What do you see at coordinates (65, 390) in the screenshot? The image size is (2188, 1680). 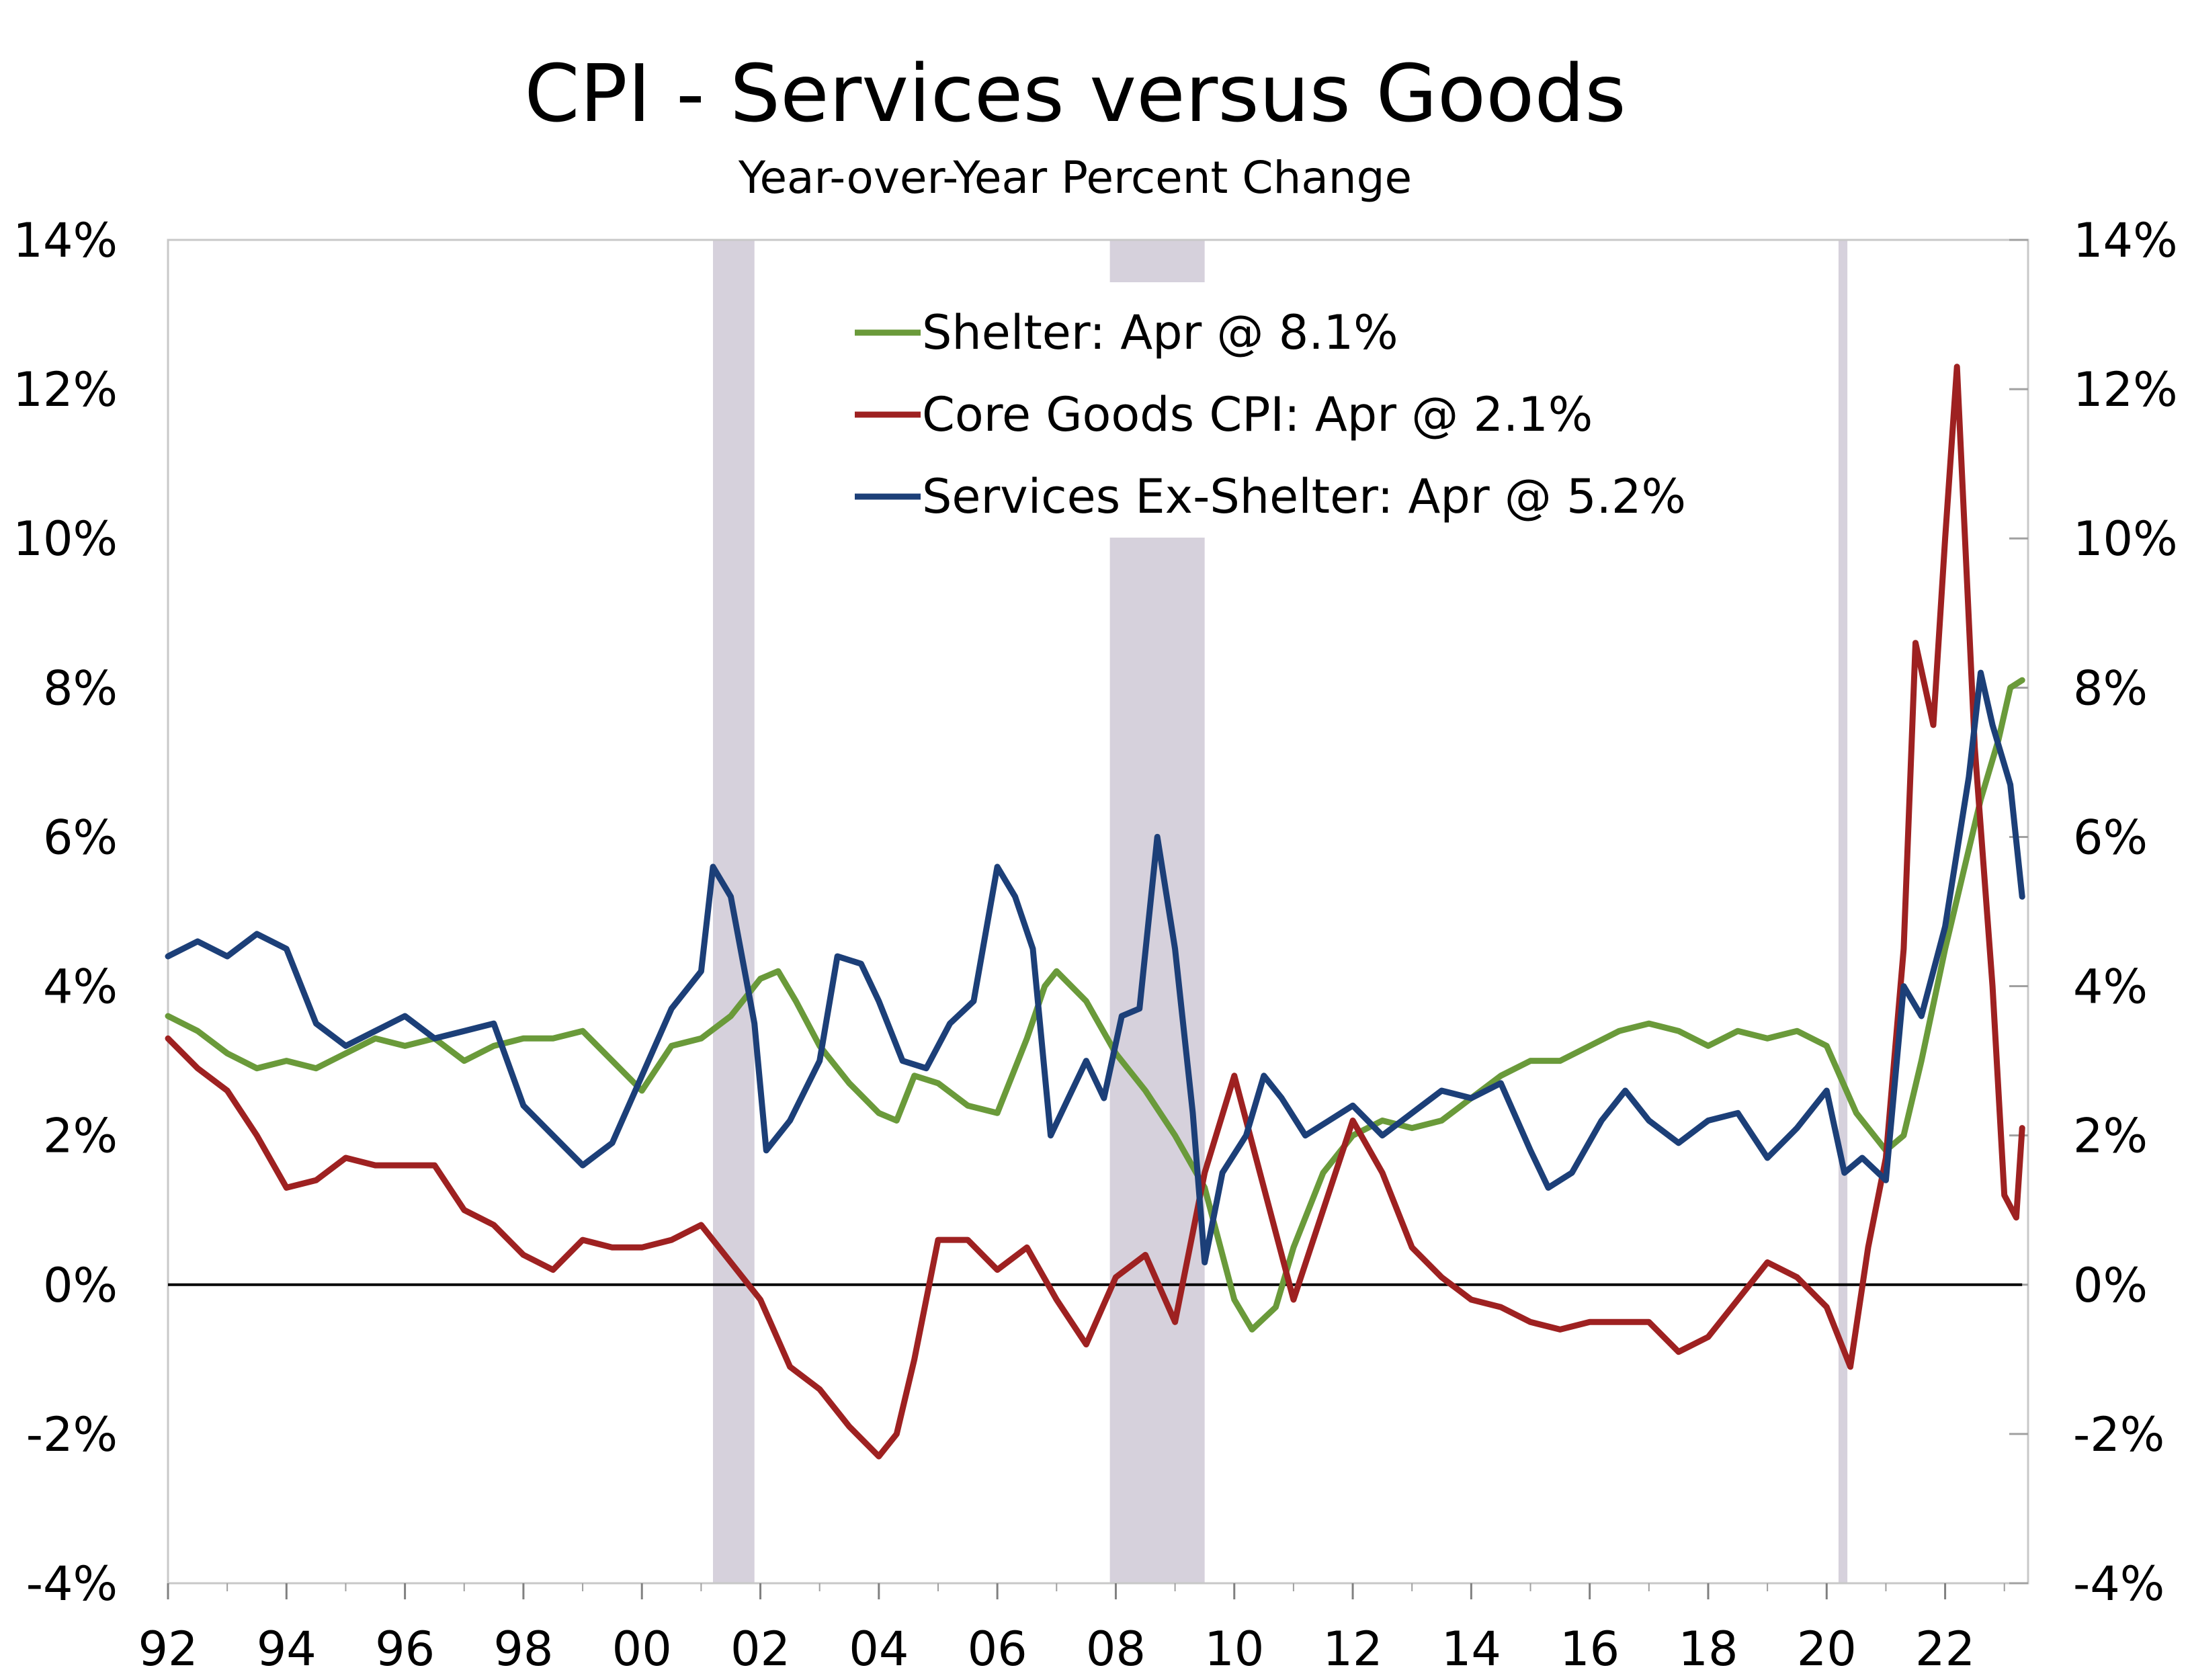 I see `y-tick-label-left: 12%` at bounding box center [65, 390].